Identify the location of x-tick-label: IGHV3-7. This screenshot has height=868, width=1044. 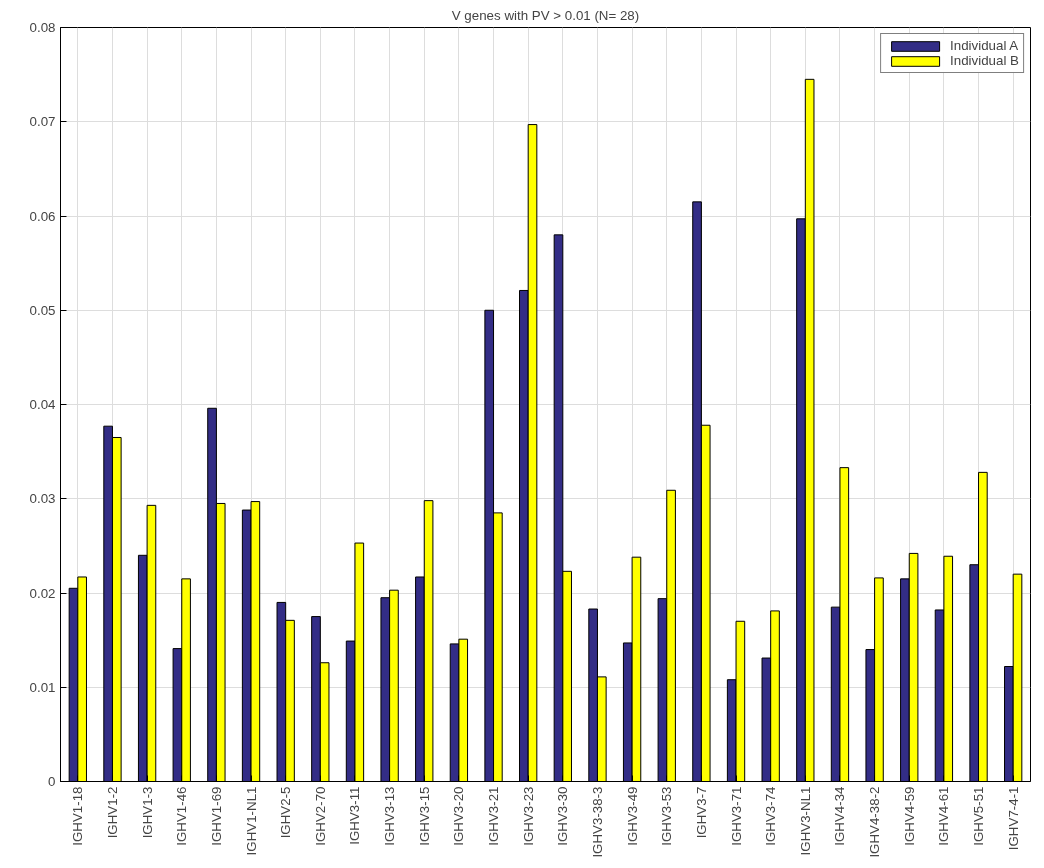
(701, 812).